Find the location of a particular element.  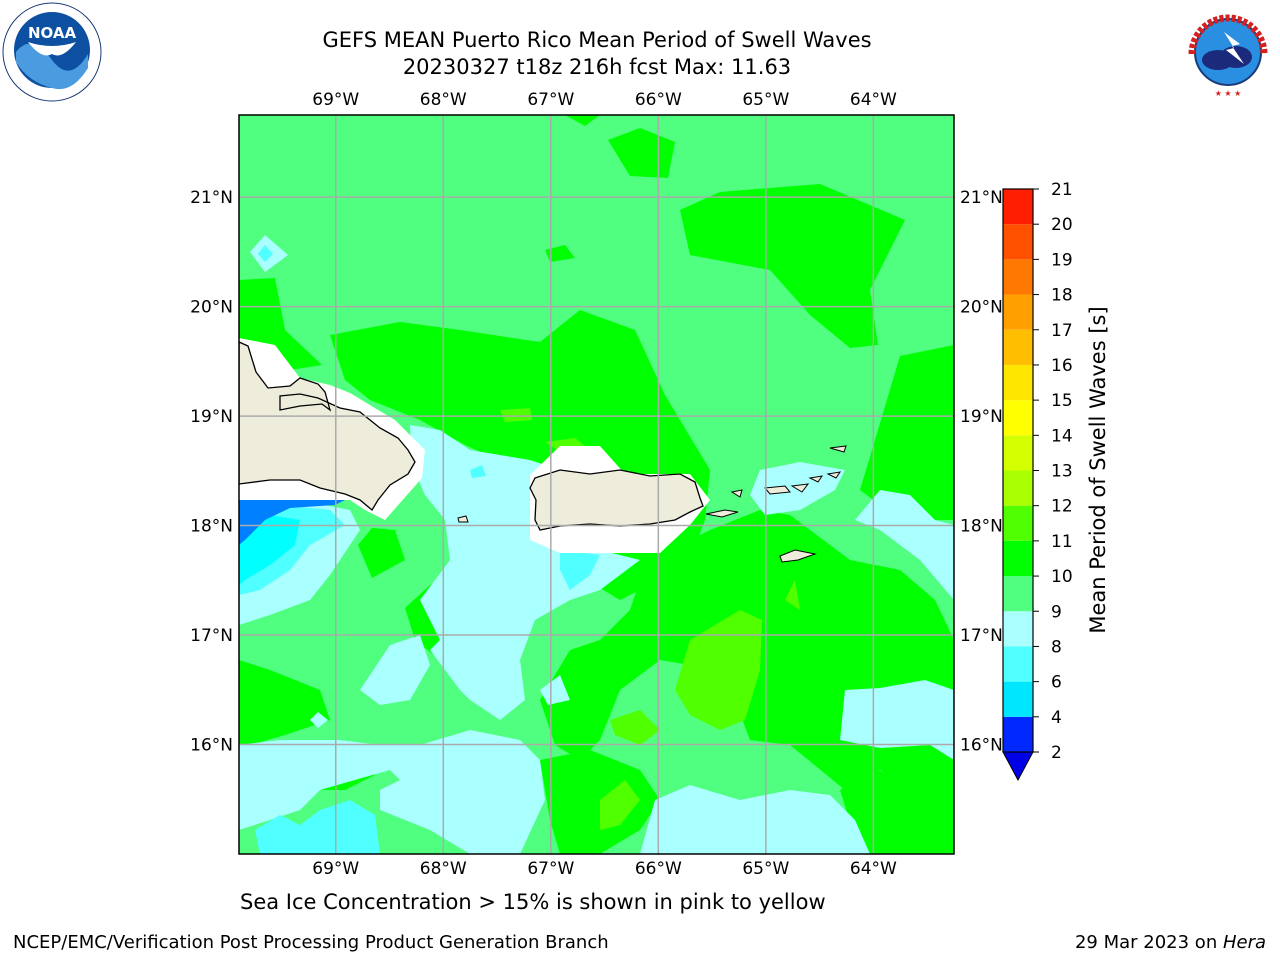

lat-tick-label-right: 17°N is located at coordinates (981, 636).